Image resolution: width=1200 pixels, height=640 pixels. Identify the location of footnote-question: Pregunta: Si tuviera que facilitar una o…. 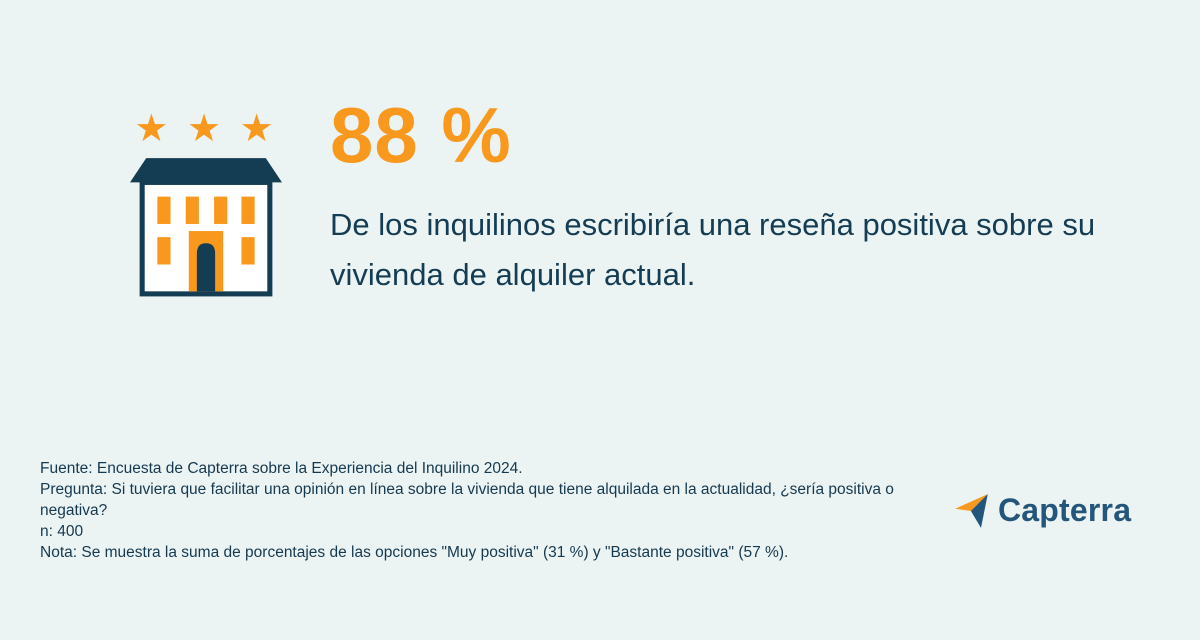
(467, 500).